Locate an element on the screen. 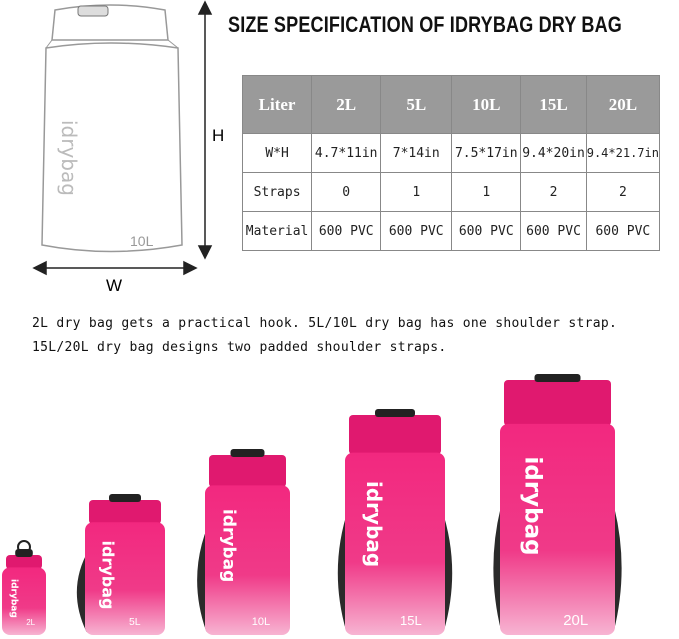  width-label: W is located at coordinates (114, 285).